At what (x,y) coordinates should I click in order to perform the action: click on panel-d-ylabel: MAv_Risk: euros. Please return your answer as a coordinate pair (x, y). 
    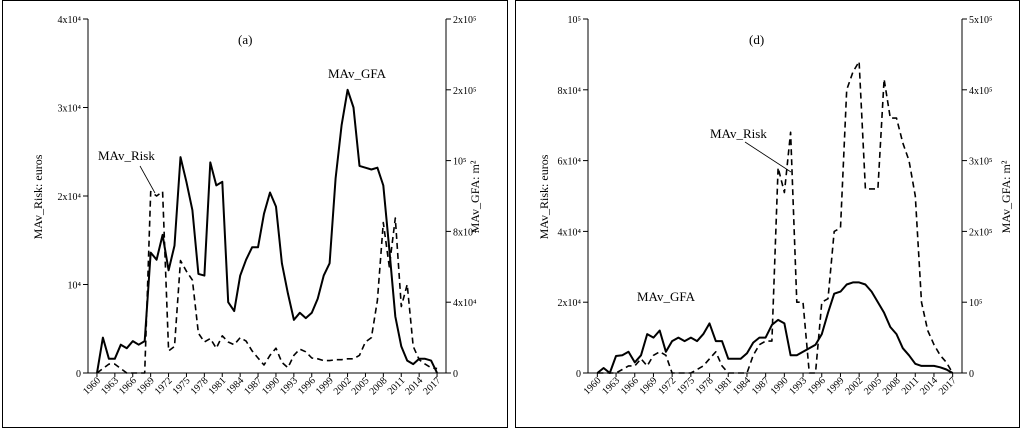
    Looking at the image, I should click on (544, 196).